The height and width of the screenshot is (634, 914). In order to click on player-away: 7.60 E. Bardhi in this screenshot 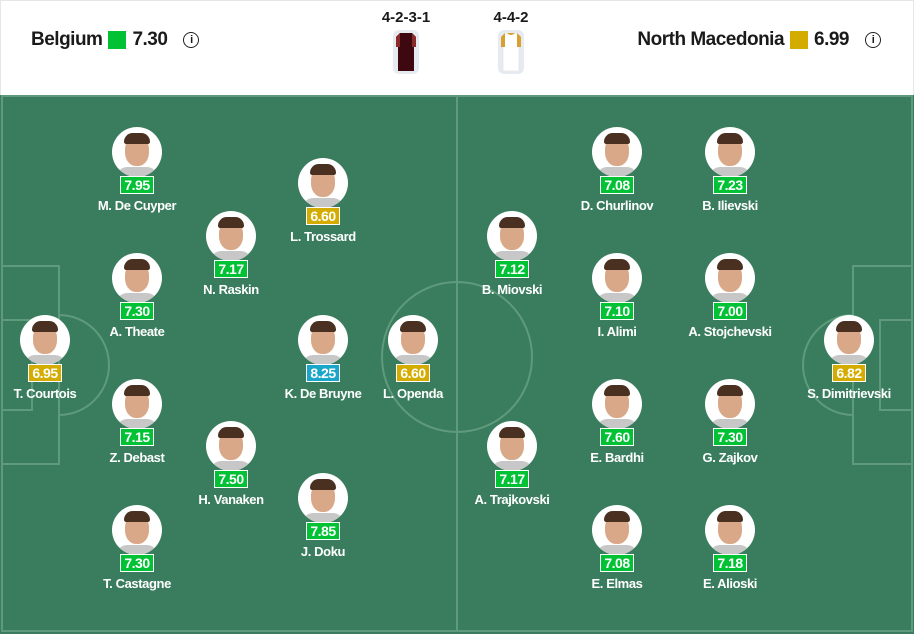, I will do `click(617, 422)`.